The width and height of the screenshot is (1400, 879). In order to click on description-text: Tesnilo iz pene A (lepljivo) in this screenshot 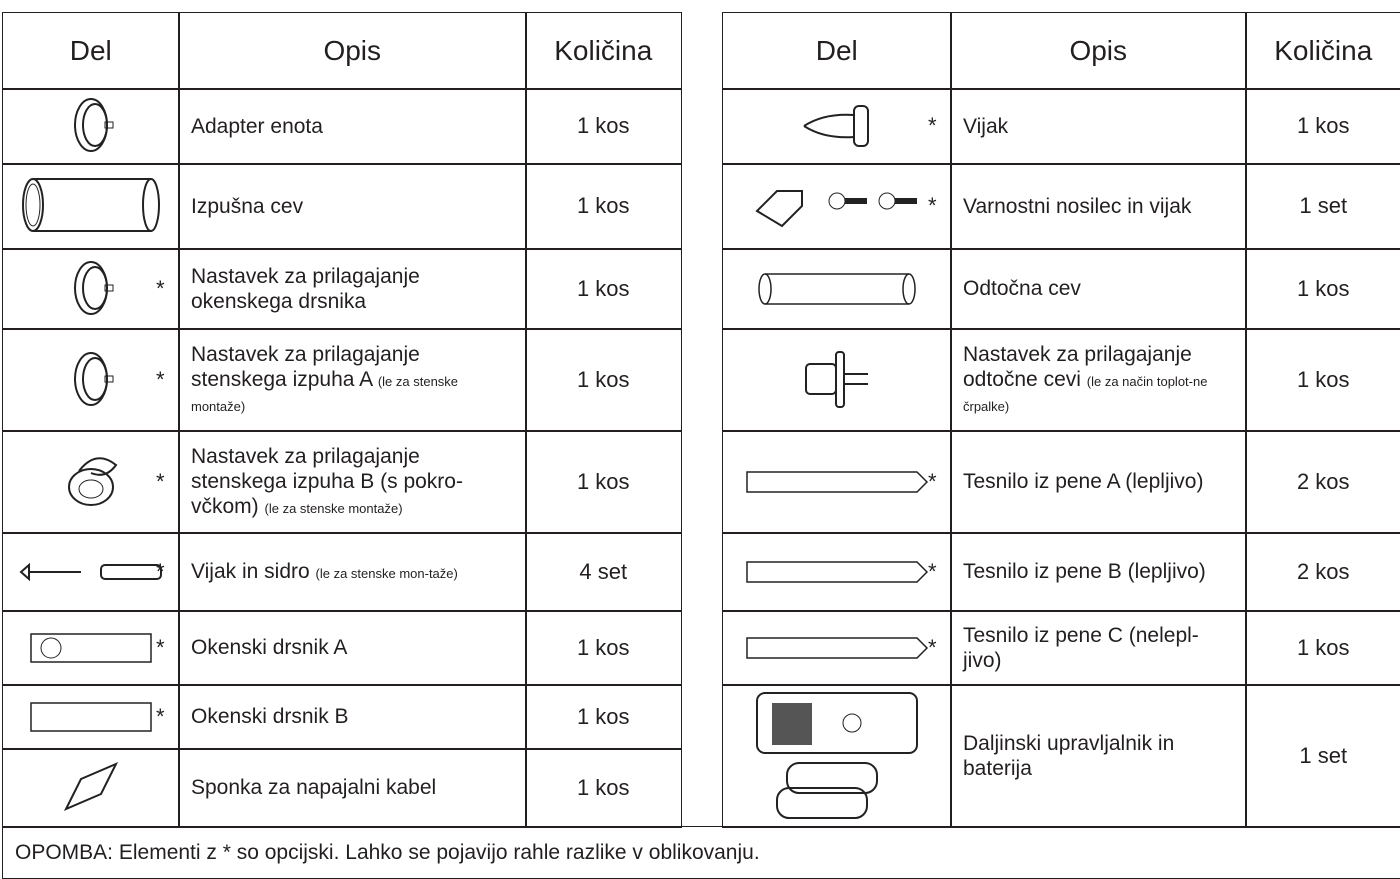, I will do `click(1083, 482)`.